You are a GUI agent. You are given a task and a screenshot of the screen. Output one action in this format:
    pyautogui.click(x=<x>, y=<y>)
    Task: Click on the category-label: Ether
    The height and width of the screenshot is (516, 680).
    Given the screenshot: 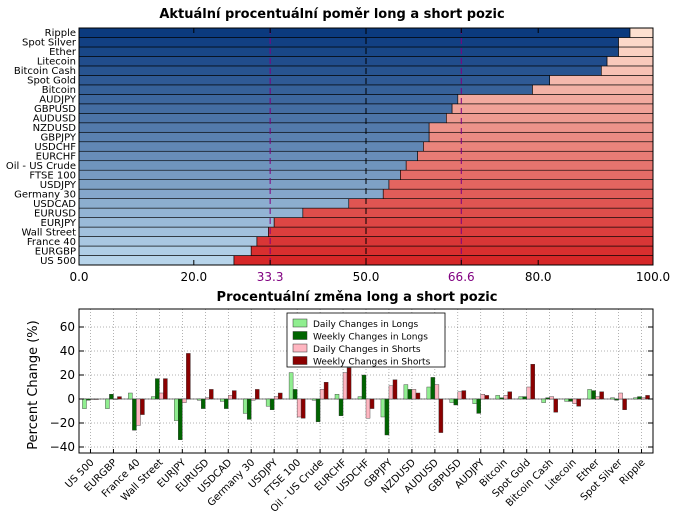 What is the action you would take?
    pyautogui.click(x=63, y=52)
    